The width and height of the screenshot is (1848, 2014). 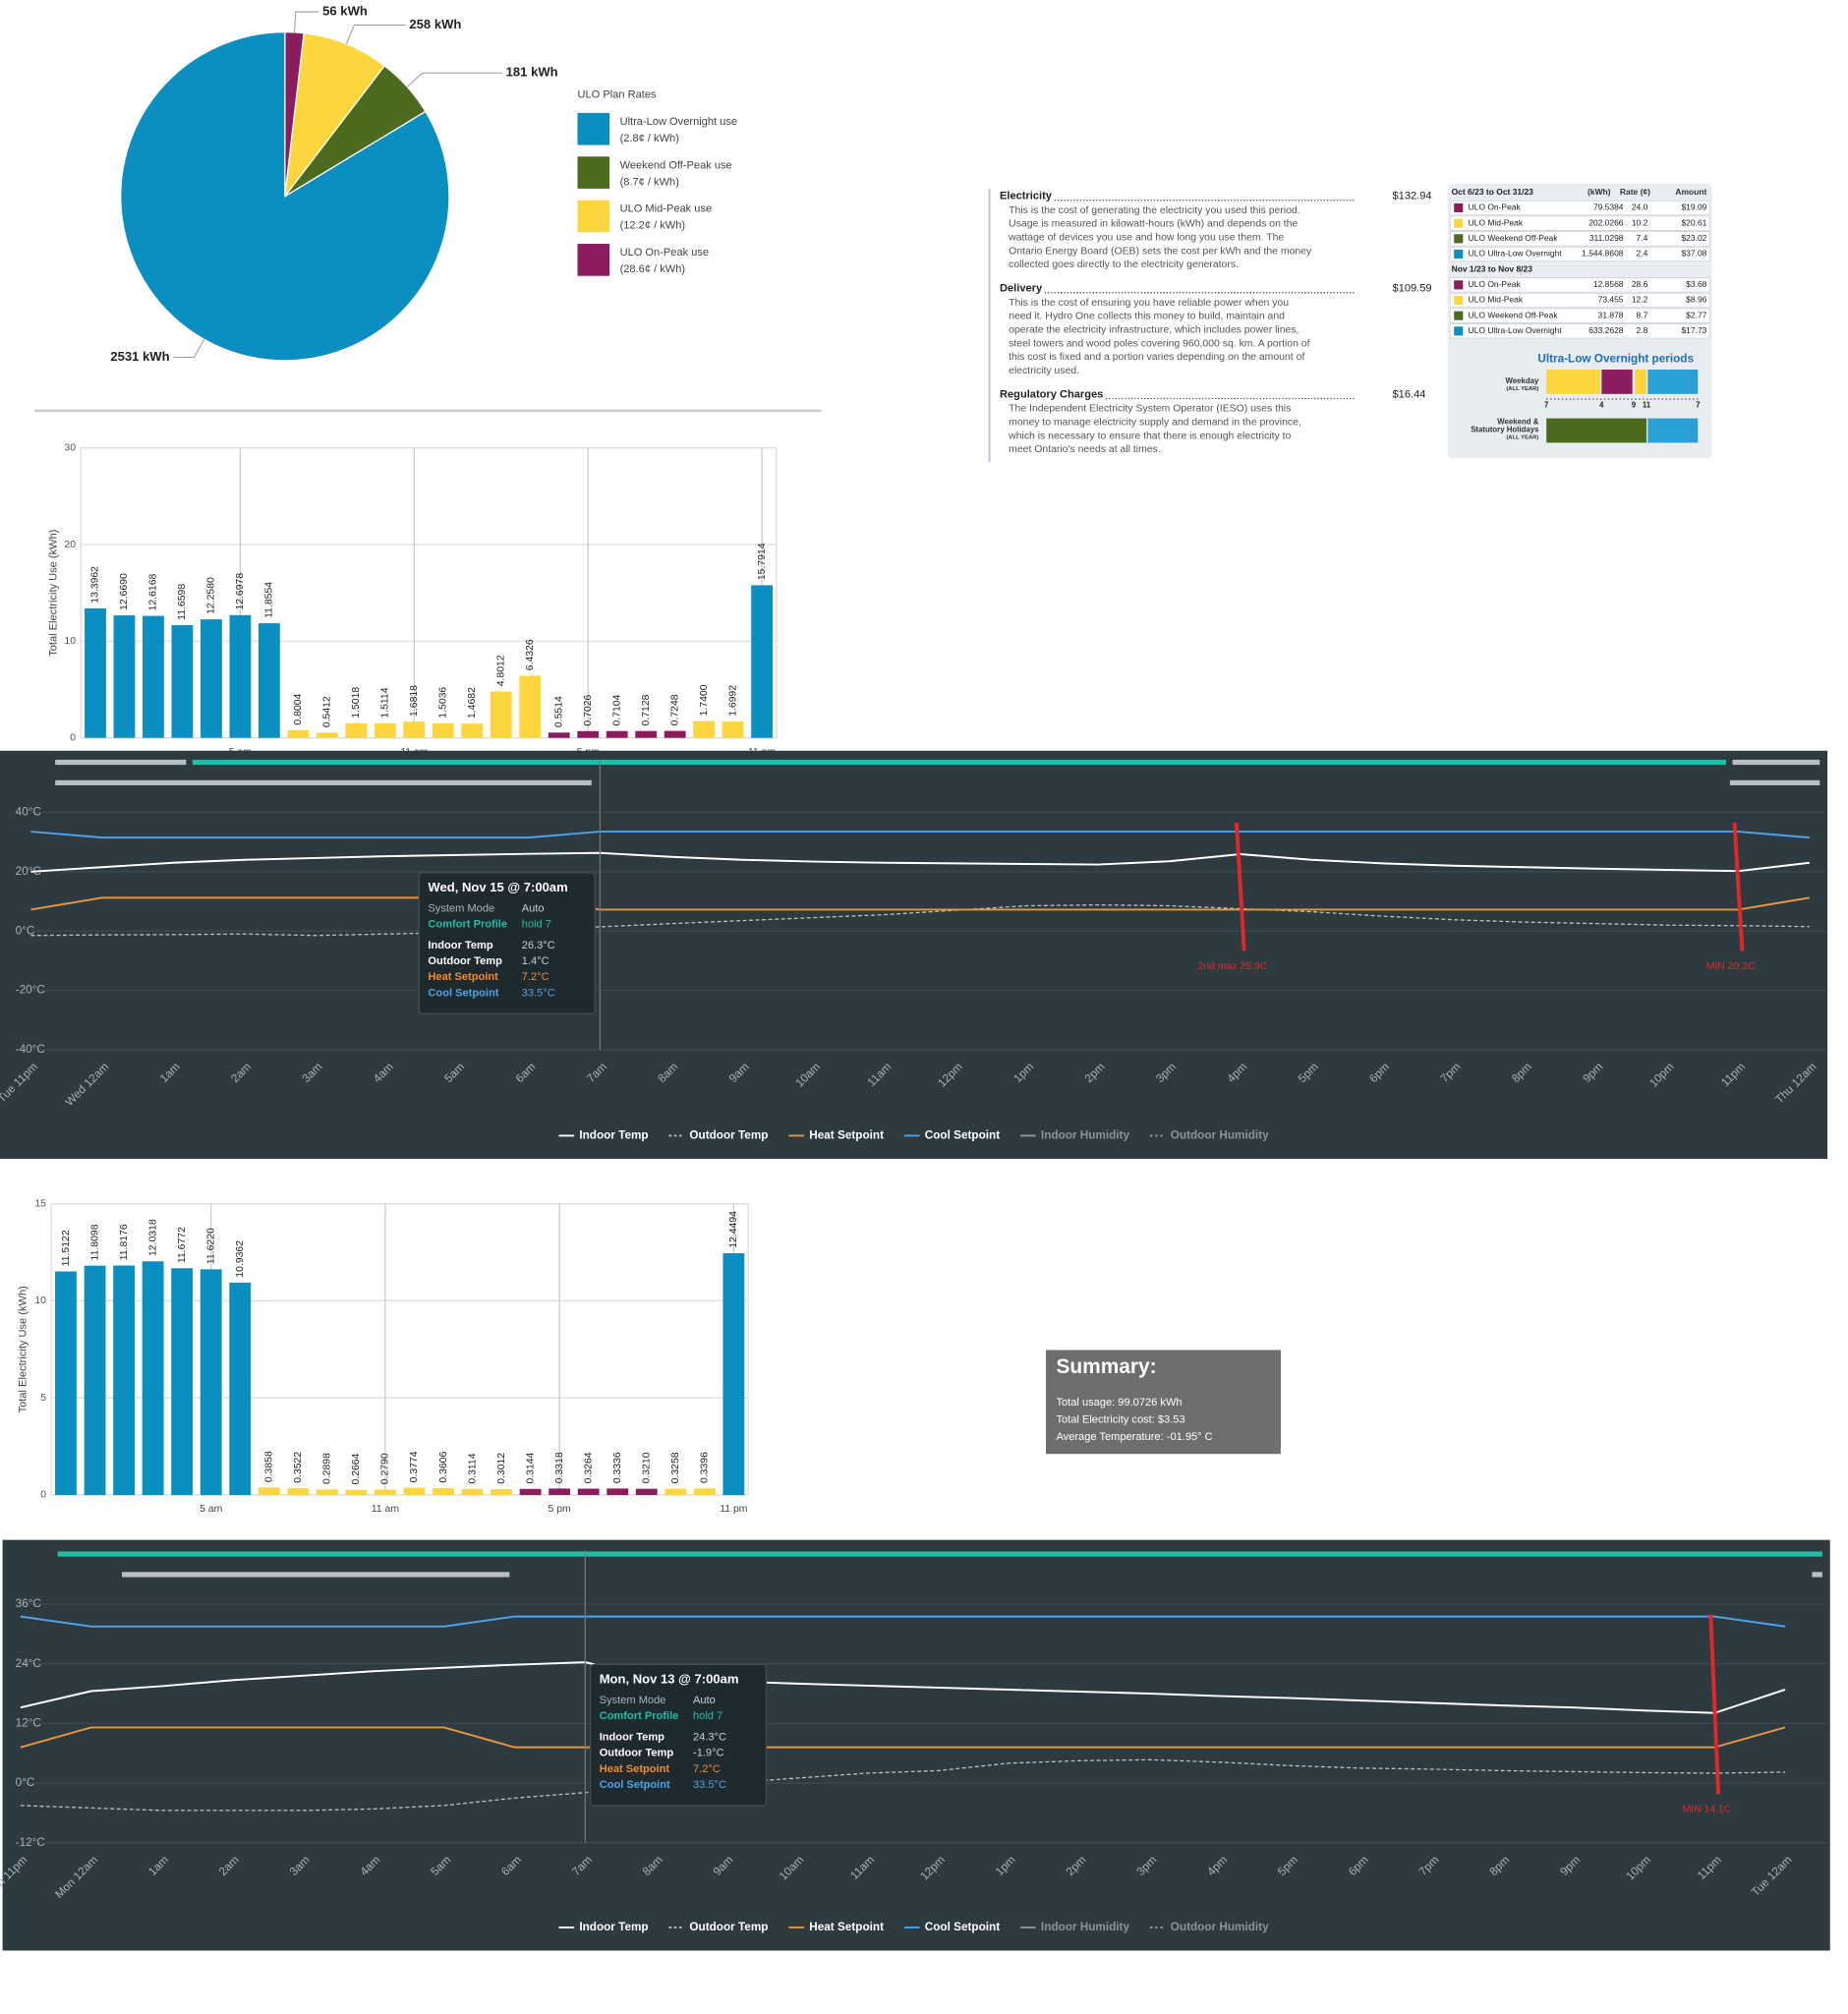 What do you see at coordinates (1409, 395) in the screenshot?
I see `section-amount: $16.44` at bounding box center [1409, 395].